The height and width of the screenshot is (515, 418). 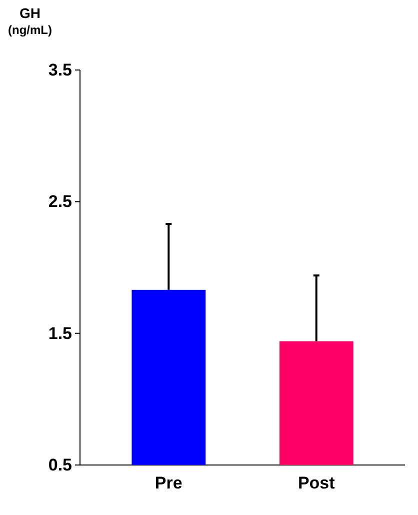 What do you see at coordinates (60, 202) in the screenshot?
I see `y-tick-label: 2.5` at bounding box center [60, 202].